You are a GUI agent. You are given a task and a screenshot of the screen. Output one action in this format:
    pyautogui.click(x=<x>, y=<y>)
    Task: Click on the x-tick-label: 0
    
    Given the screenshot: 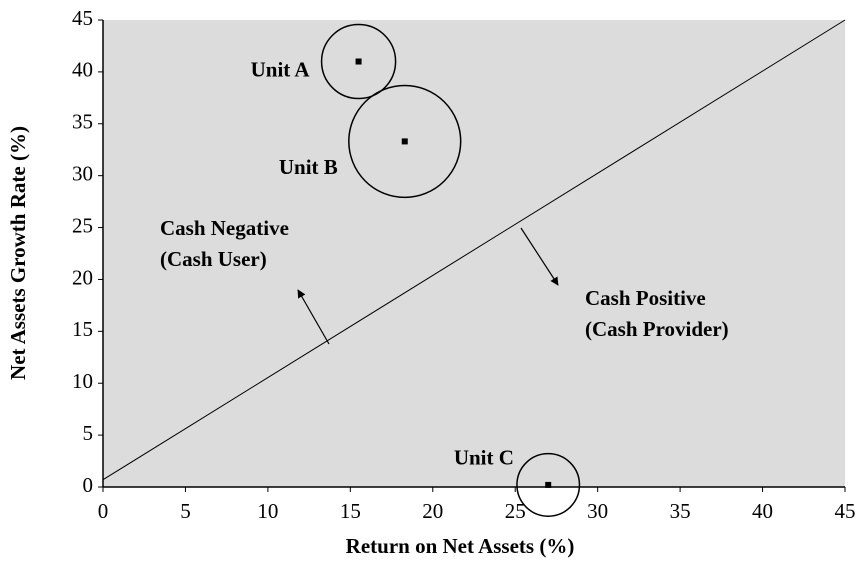 What is the action you would take?
    pyautogui.click(x=103, y=511)
    